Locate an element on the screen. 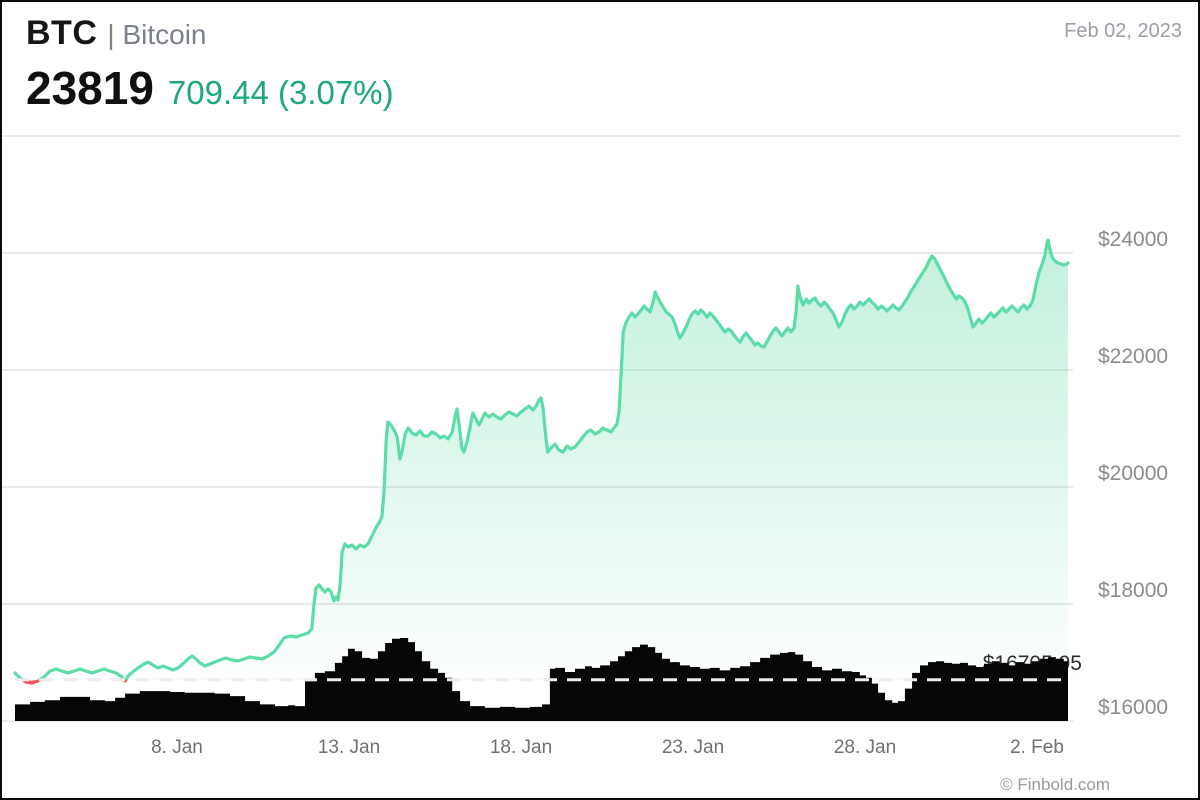 The width and height of the screenshot is (1200, 800). x-tick-label: 2. Feb is located at coordinates (1037, 747).